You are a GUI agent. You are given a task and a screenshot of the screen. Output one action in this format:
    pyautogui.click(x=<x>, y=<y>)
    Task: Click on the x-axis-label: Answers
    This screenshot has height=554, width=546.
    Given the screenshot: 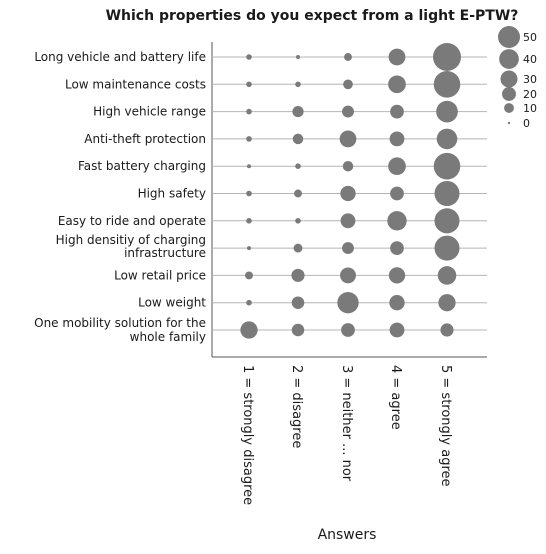 What is the action you would take?
    pyautogui.click(x=347, y=535)
    